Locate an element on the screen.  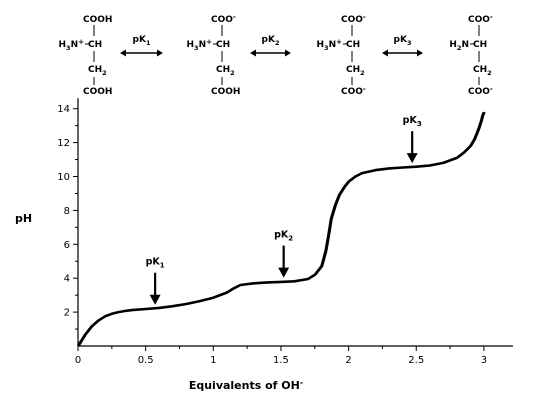
structure-2: COO- H3N+ CH CH2 COOH is located at coordinates (214, 55).